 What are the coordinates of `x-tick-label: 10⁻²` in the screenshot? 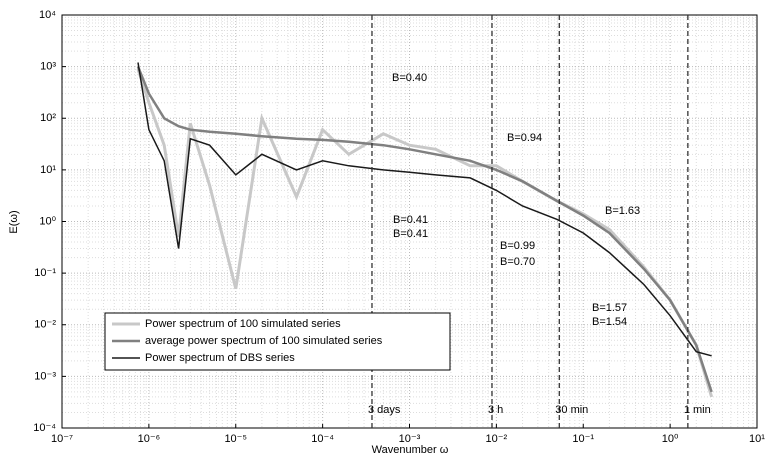 It's located at (497, 439).